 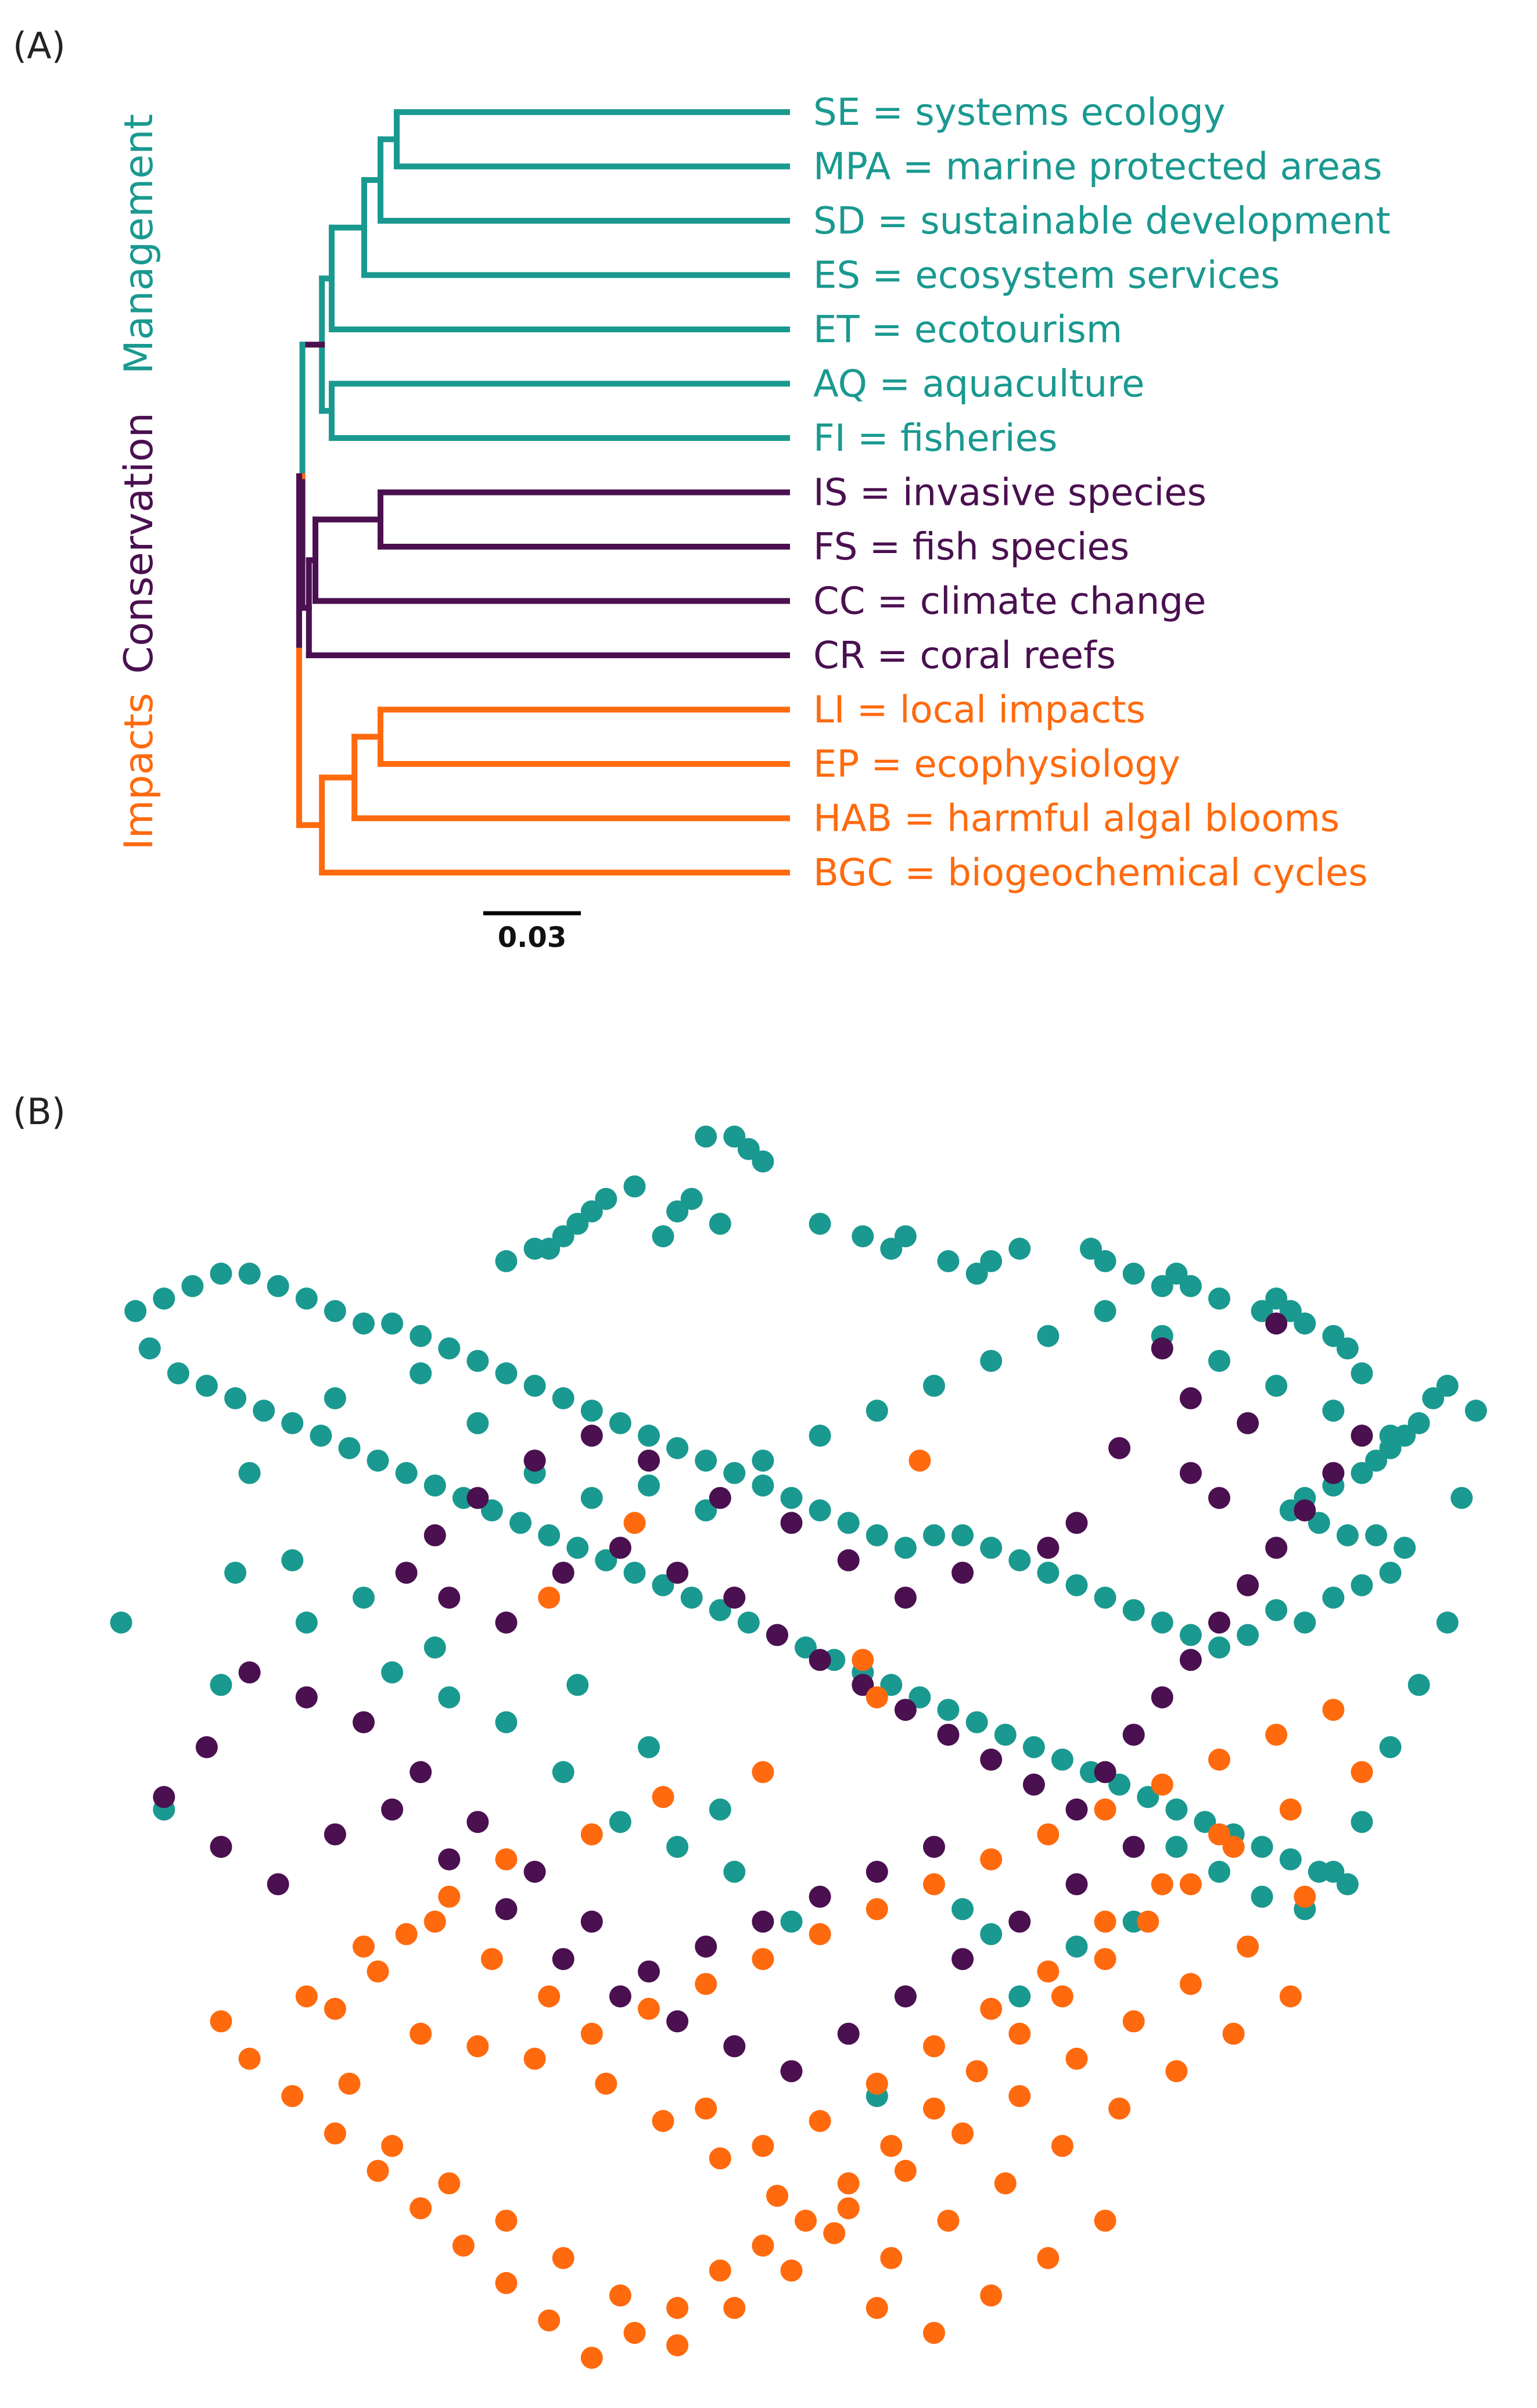 I want to click on leaf-label-se: SE = systems ecology, so click(x=1019, y=112).